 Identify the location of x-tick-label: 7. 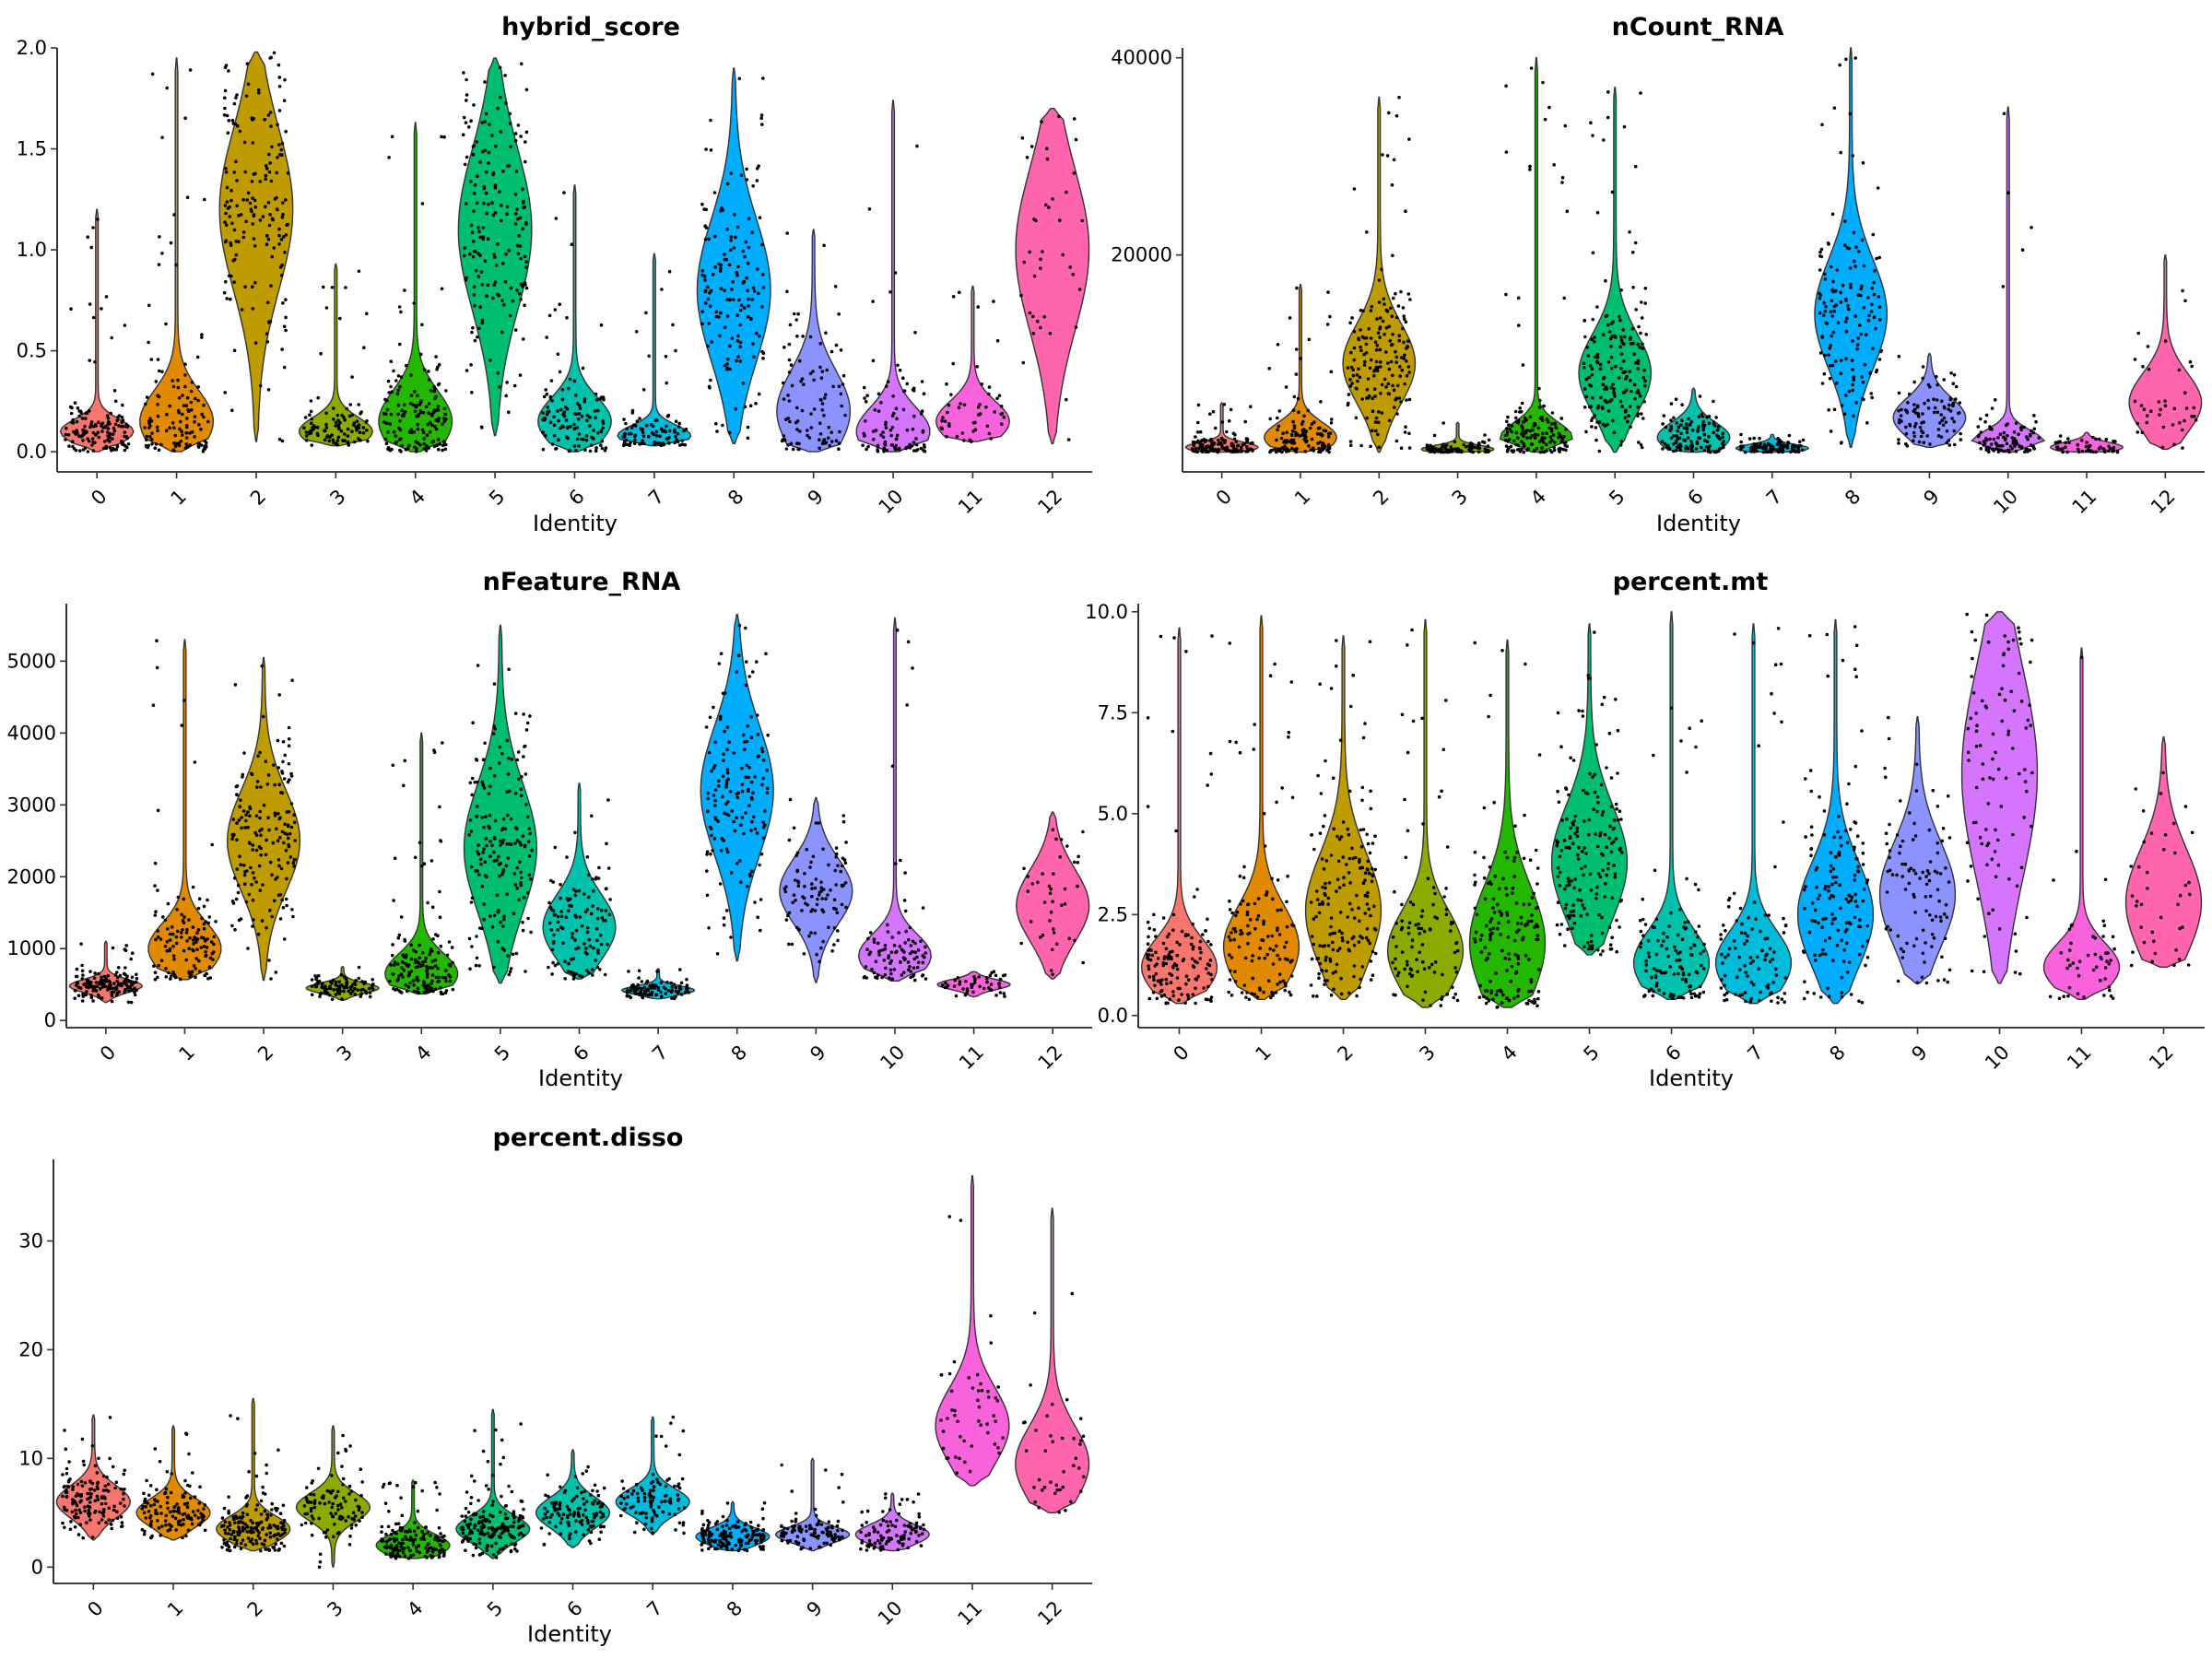
(660, 1053).